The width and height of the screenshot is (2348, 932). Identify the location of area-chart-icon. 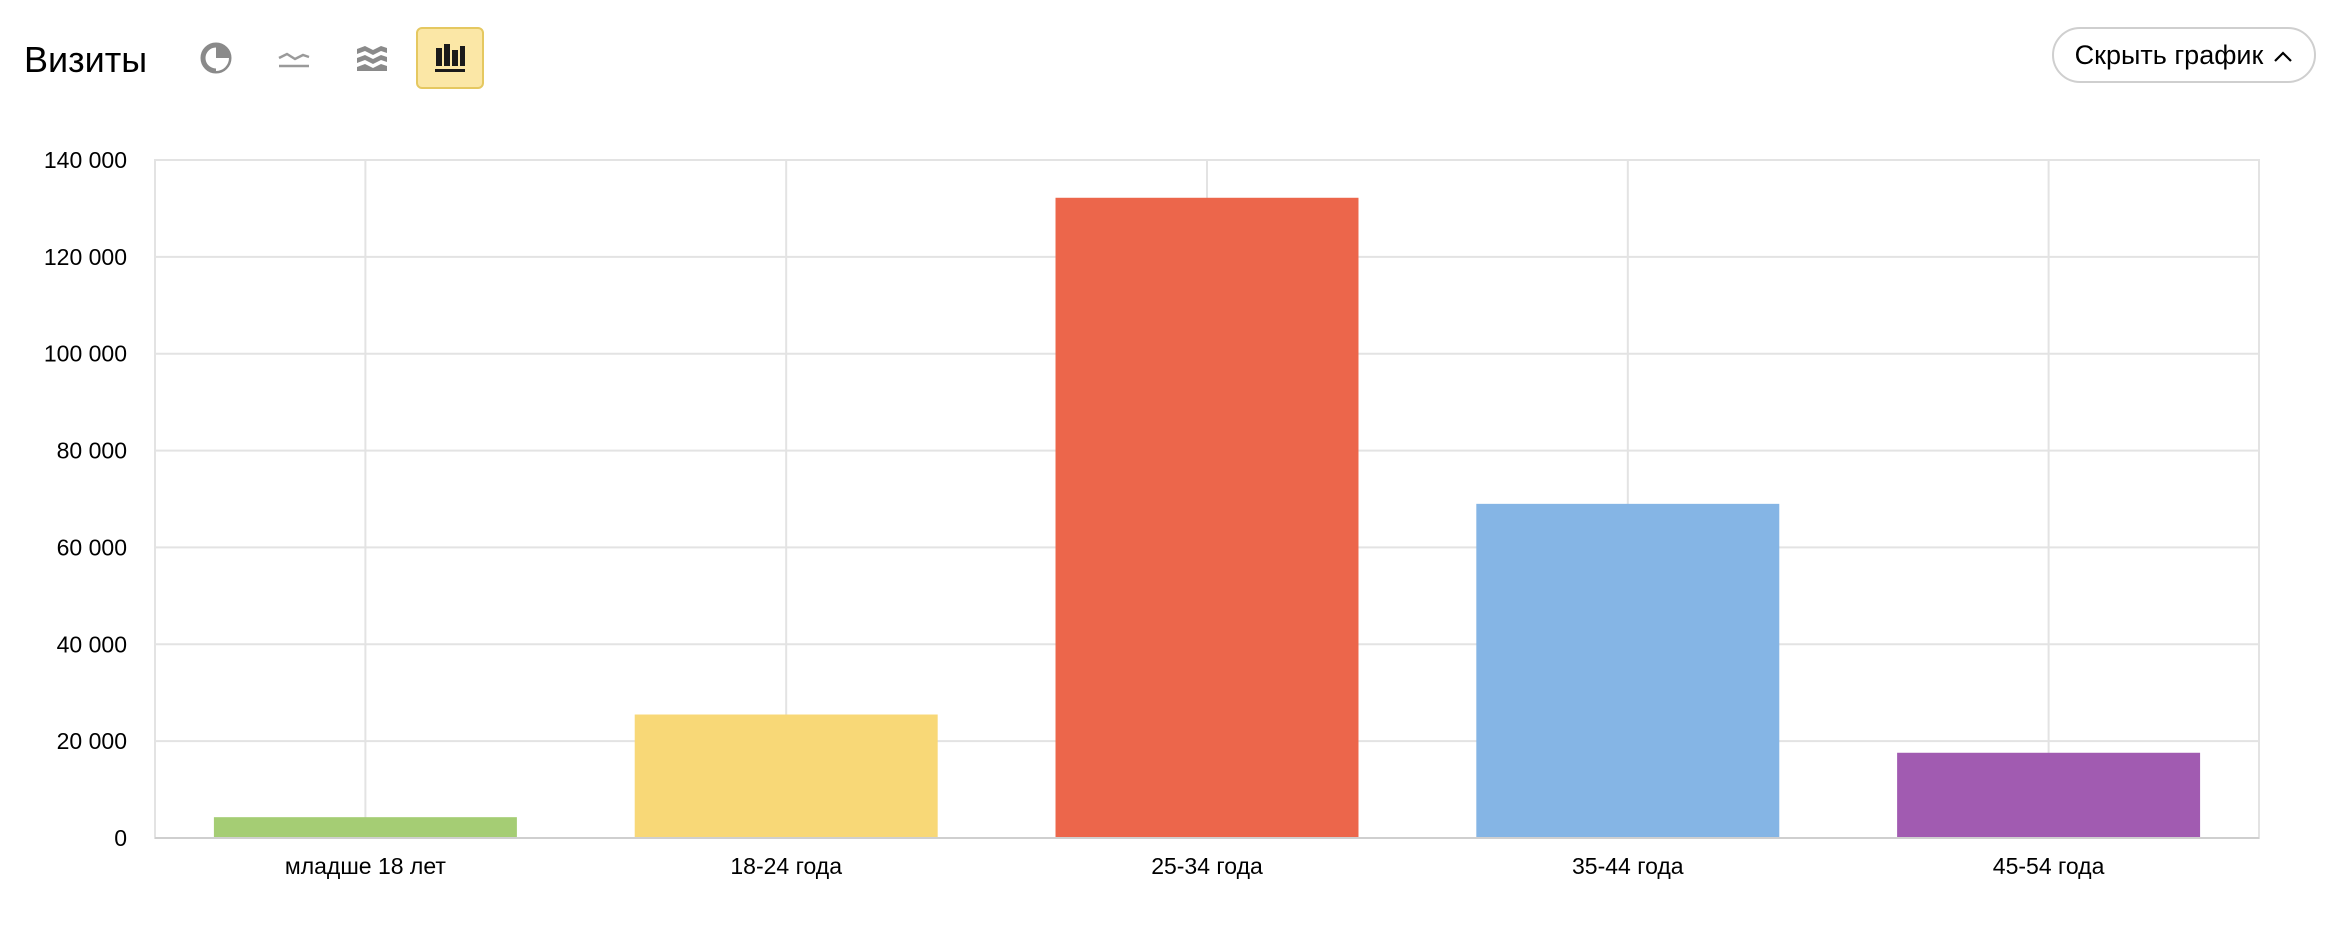
(372, 58).